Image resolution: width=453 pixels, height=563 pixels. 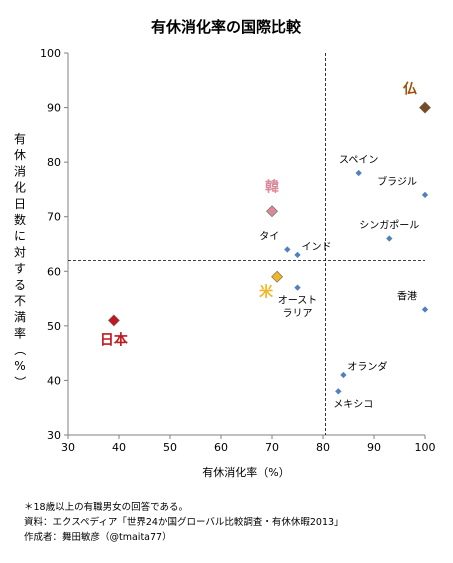 I want to click on point-label: ラリア, so click(x=298, y=314).